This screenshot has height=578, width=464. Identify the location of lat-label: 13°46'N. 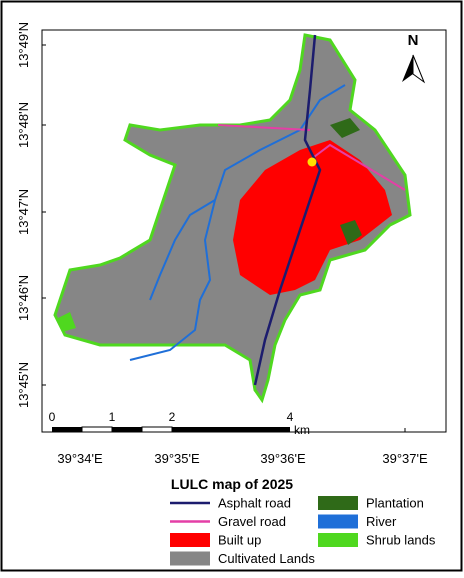
(23, 298).